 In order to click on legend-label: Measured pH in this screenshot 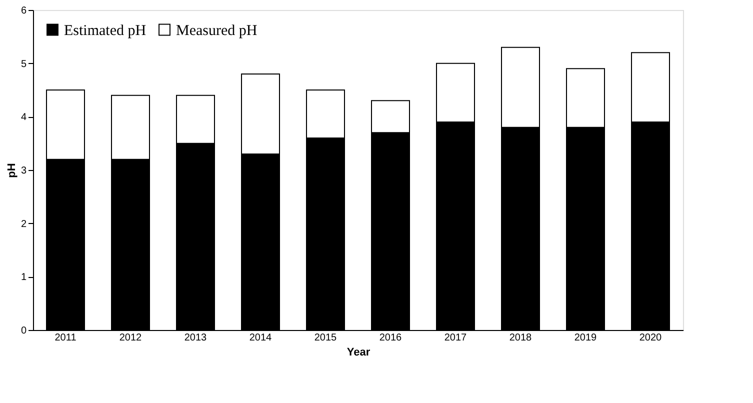, I will do `click(217, 30)`.